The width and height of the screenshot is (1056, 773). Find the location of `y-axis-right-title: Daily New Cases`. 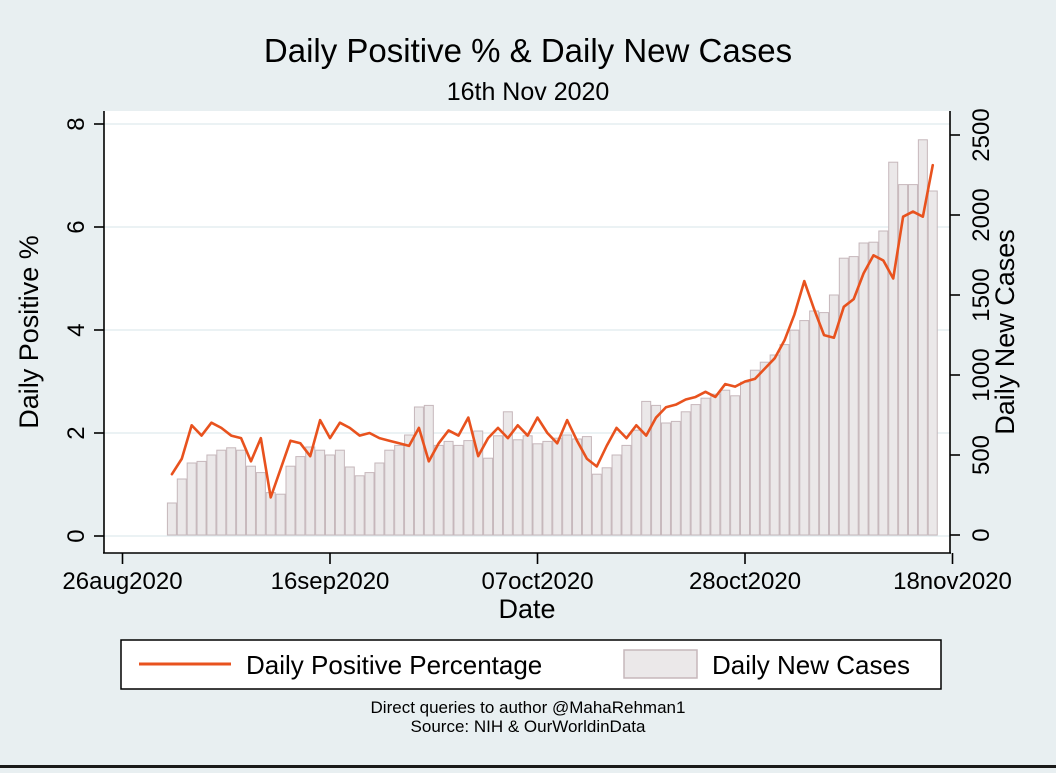

y-axis-right-title: Daily New Cases is located at coordinates (1005, 332).